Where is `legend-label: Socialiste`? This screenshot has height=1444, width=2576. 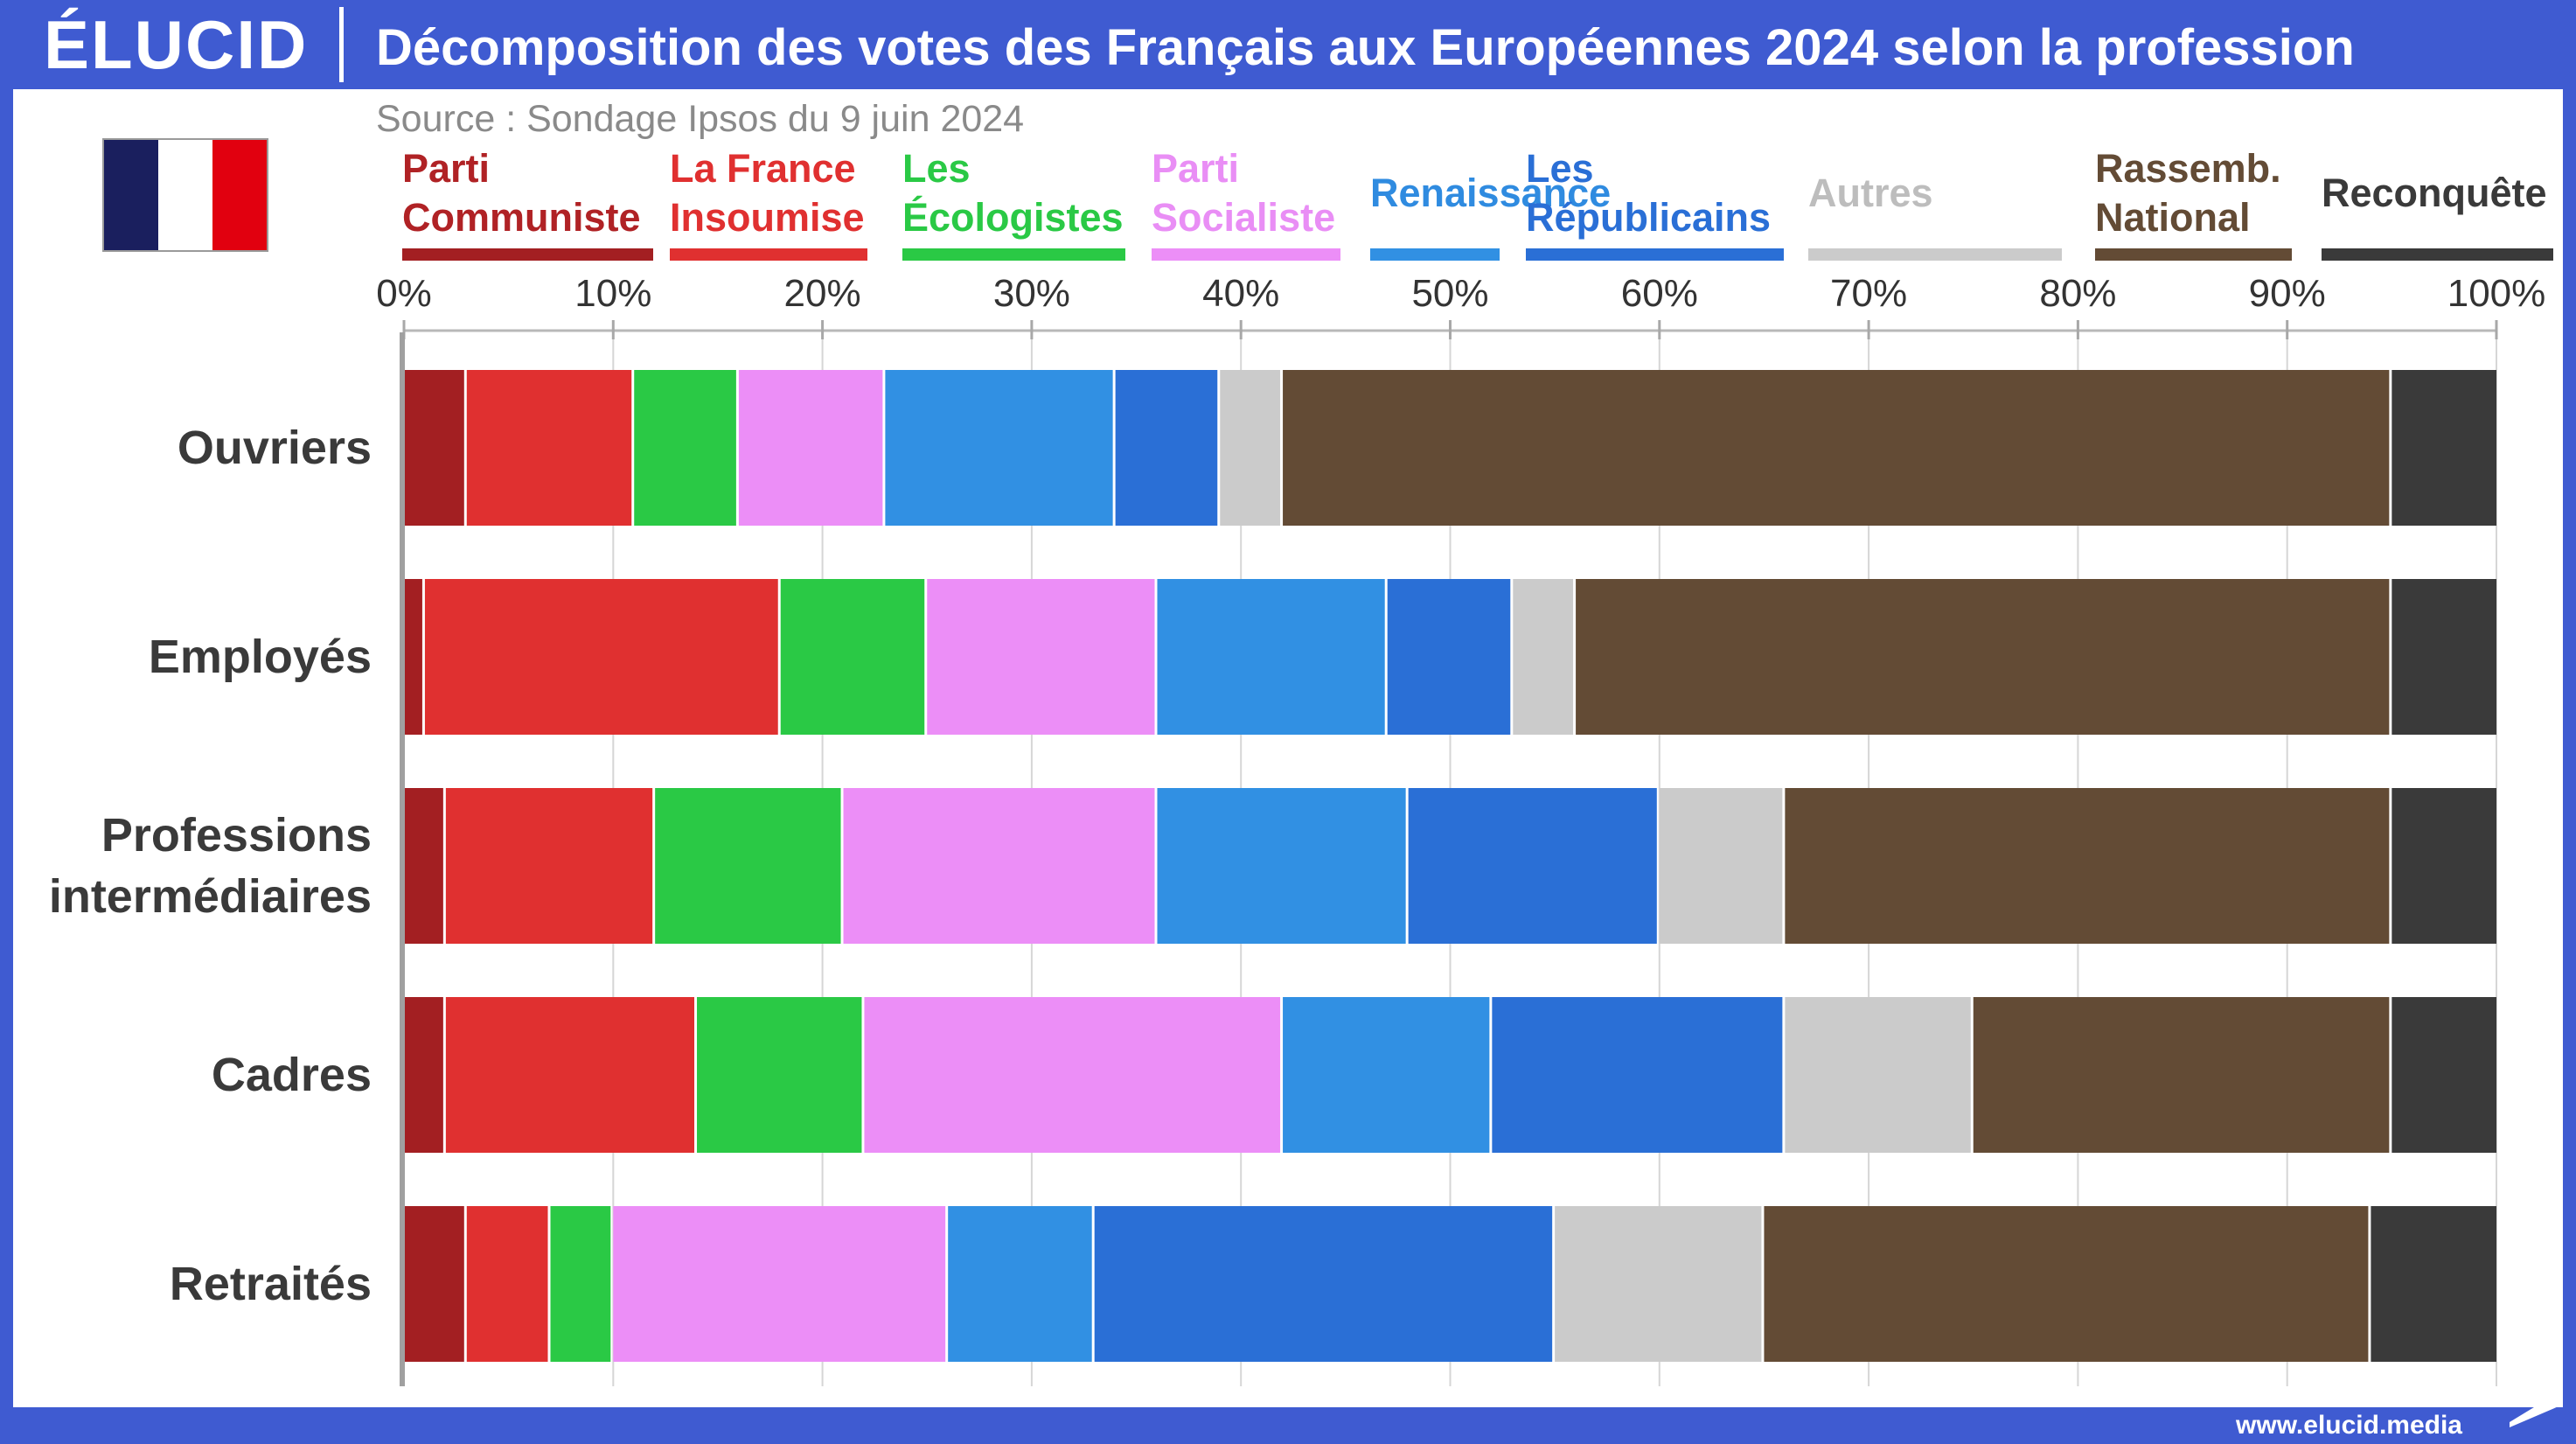 legend-label: Socialiste is located at coordinates (1243, 218).